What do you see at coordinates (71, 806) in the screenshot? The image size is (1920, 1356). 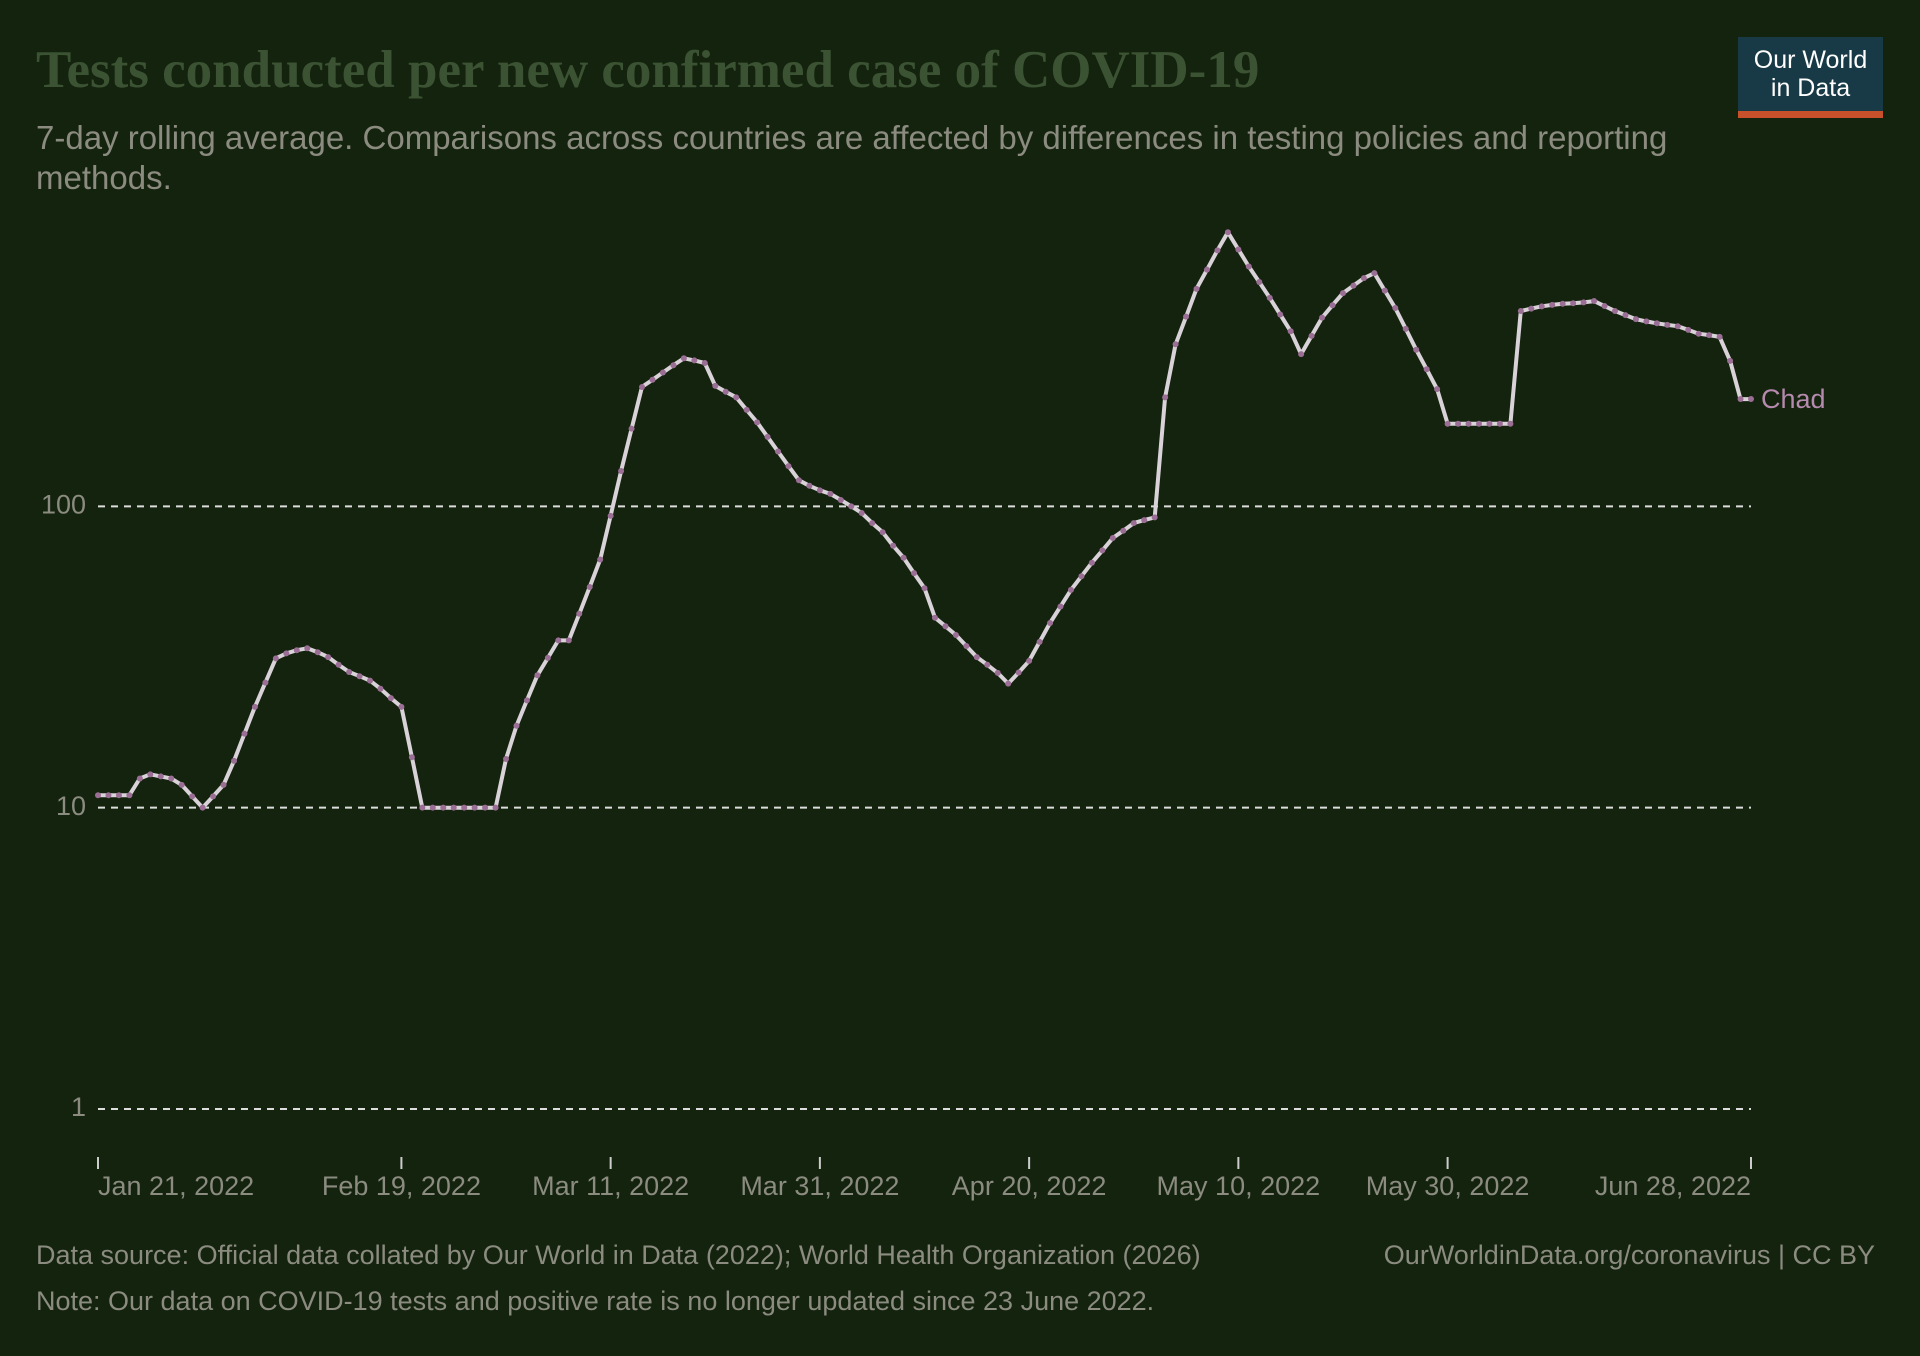 I see `y-tick-label: 10` at bounding box center [71, 806].